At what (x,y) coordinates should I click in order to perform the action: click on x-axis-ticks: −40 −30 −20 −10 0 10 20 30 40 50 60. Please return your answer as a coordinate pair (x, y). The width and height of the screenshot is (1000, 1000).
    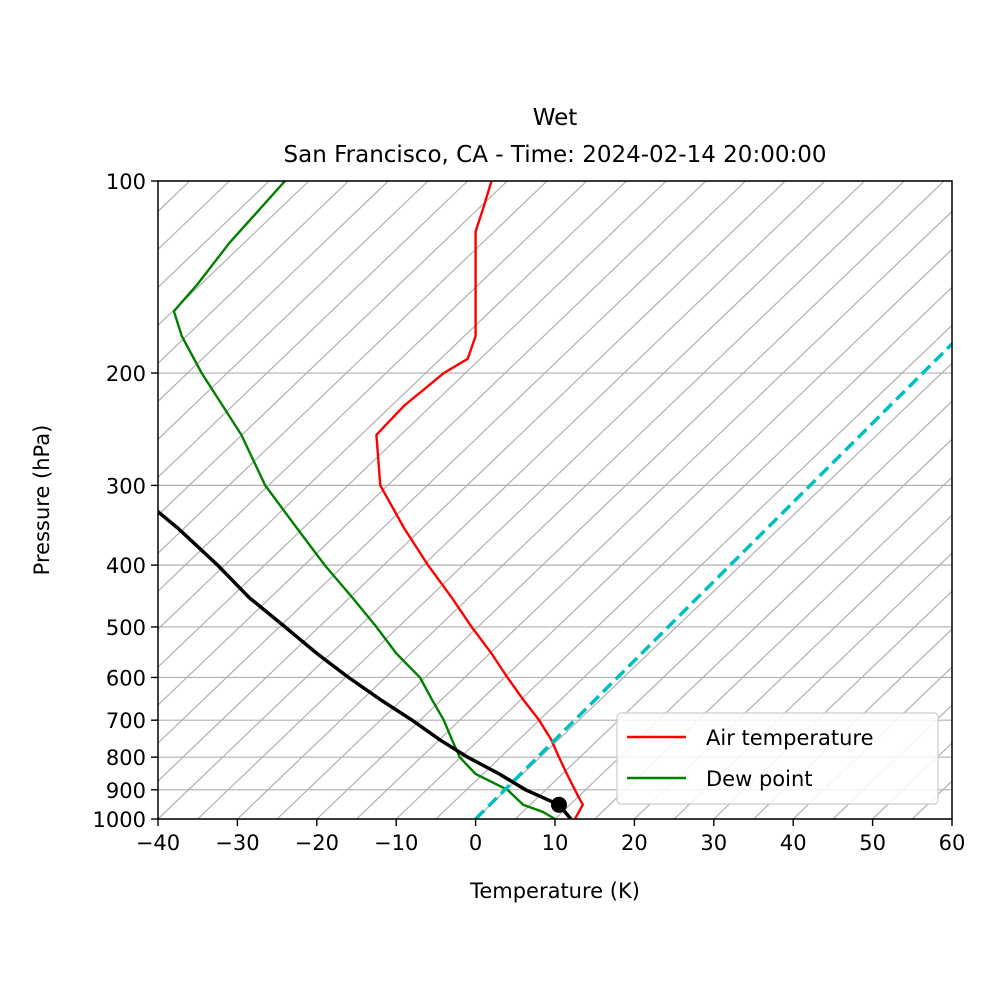
    Looking at the image, I should click on (551, 837).